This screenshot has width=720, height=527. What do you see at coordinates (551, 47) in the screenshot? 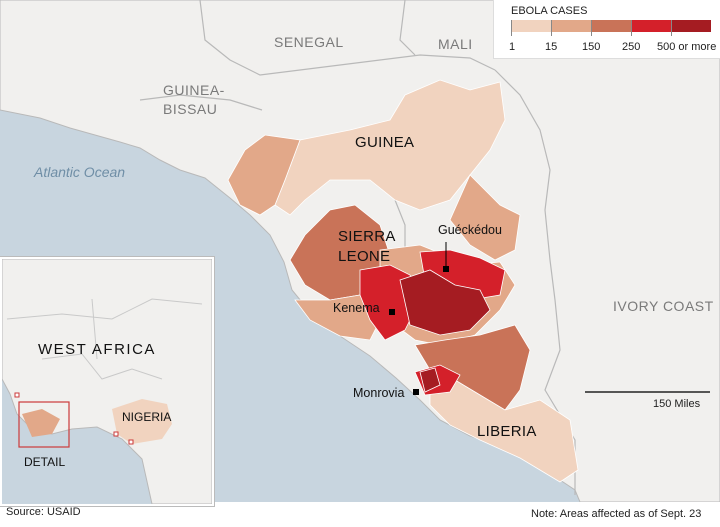
I see `legend-label-2: 15` at bounding box center [551, 47].